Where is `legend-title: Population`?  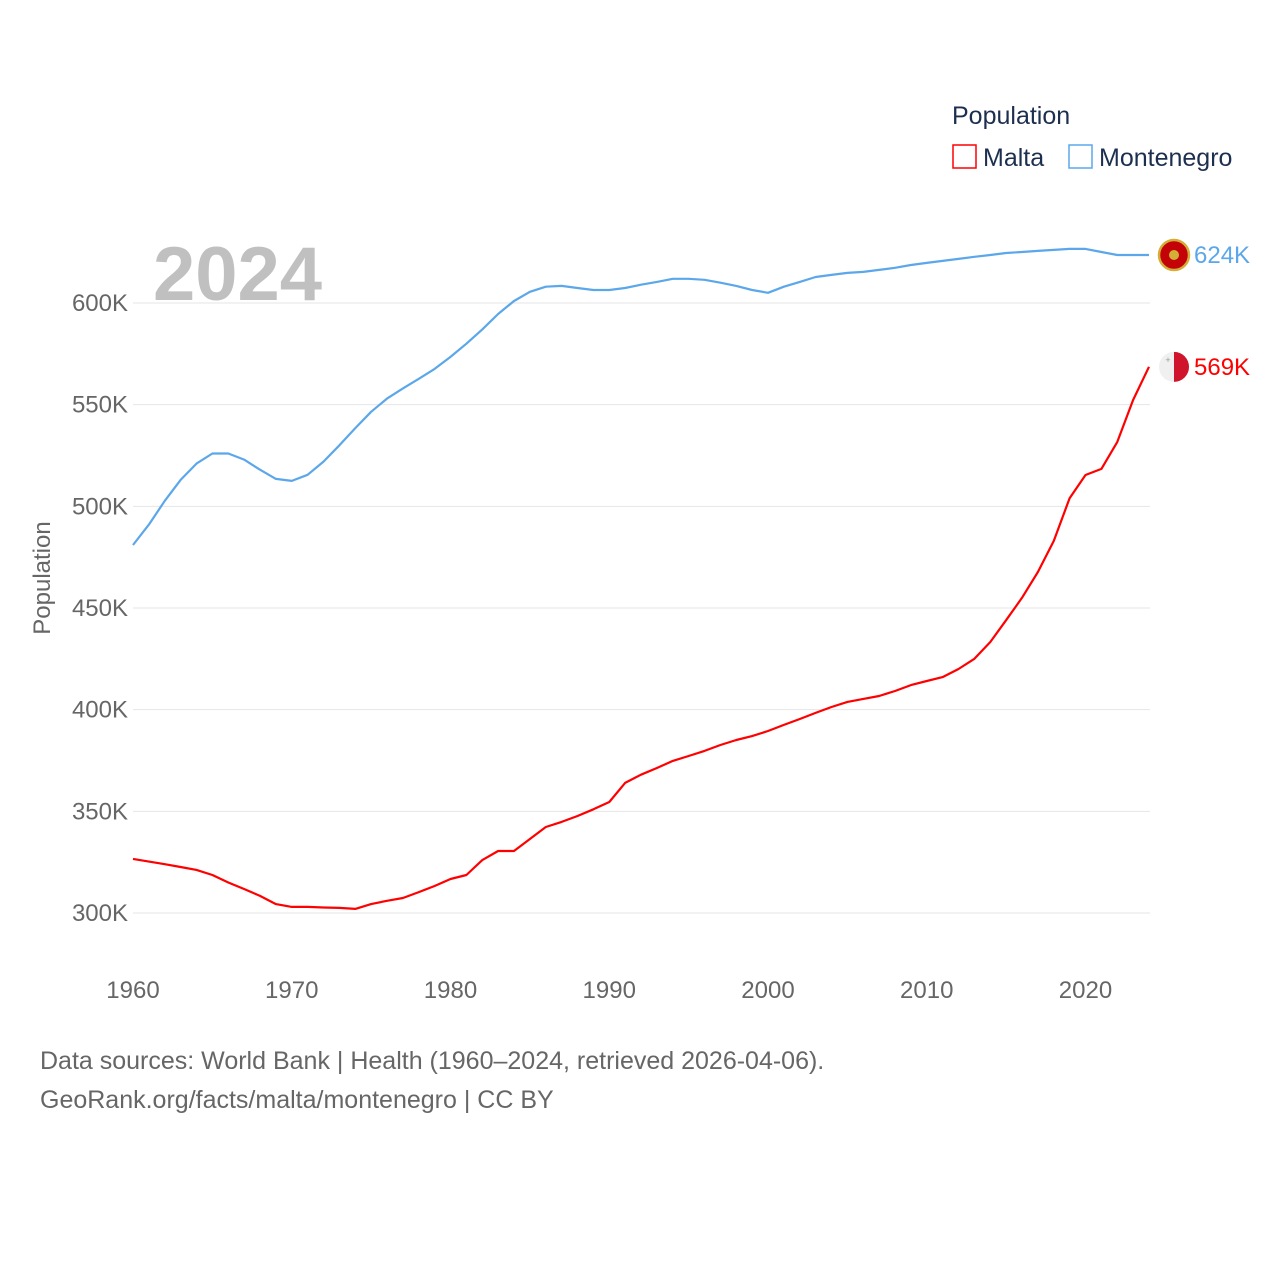 legend-title: Population is located at coordinates (1011, 116).